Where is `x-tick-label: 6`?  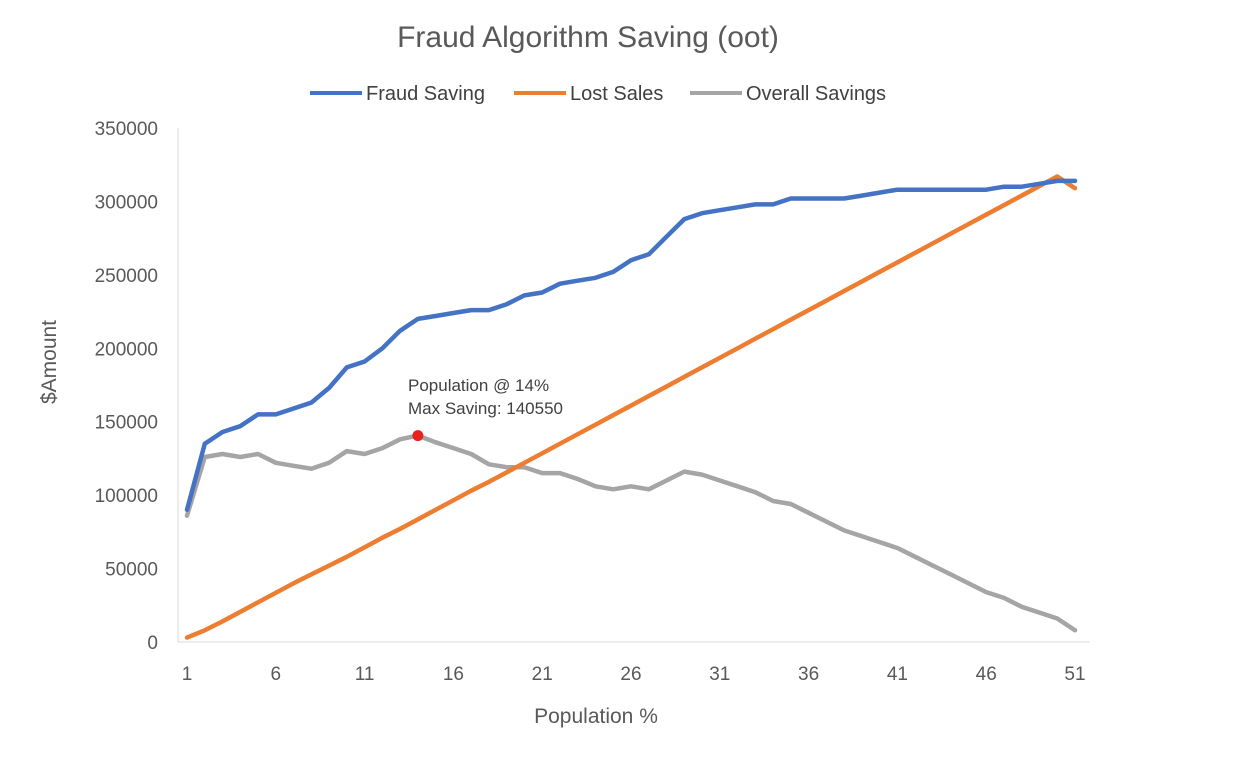 x-tick-label: 6 is located at coordinates (276, 674).